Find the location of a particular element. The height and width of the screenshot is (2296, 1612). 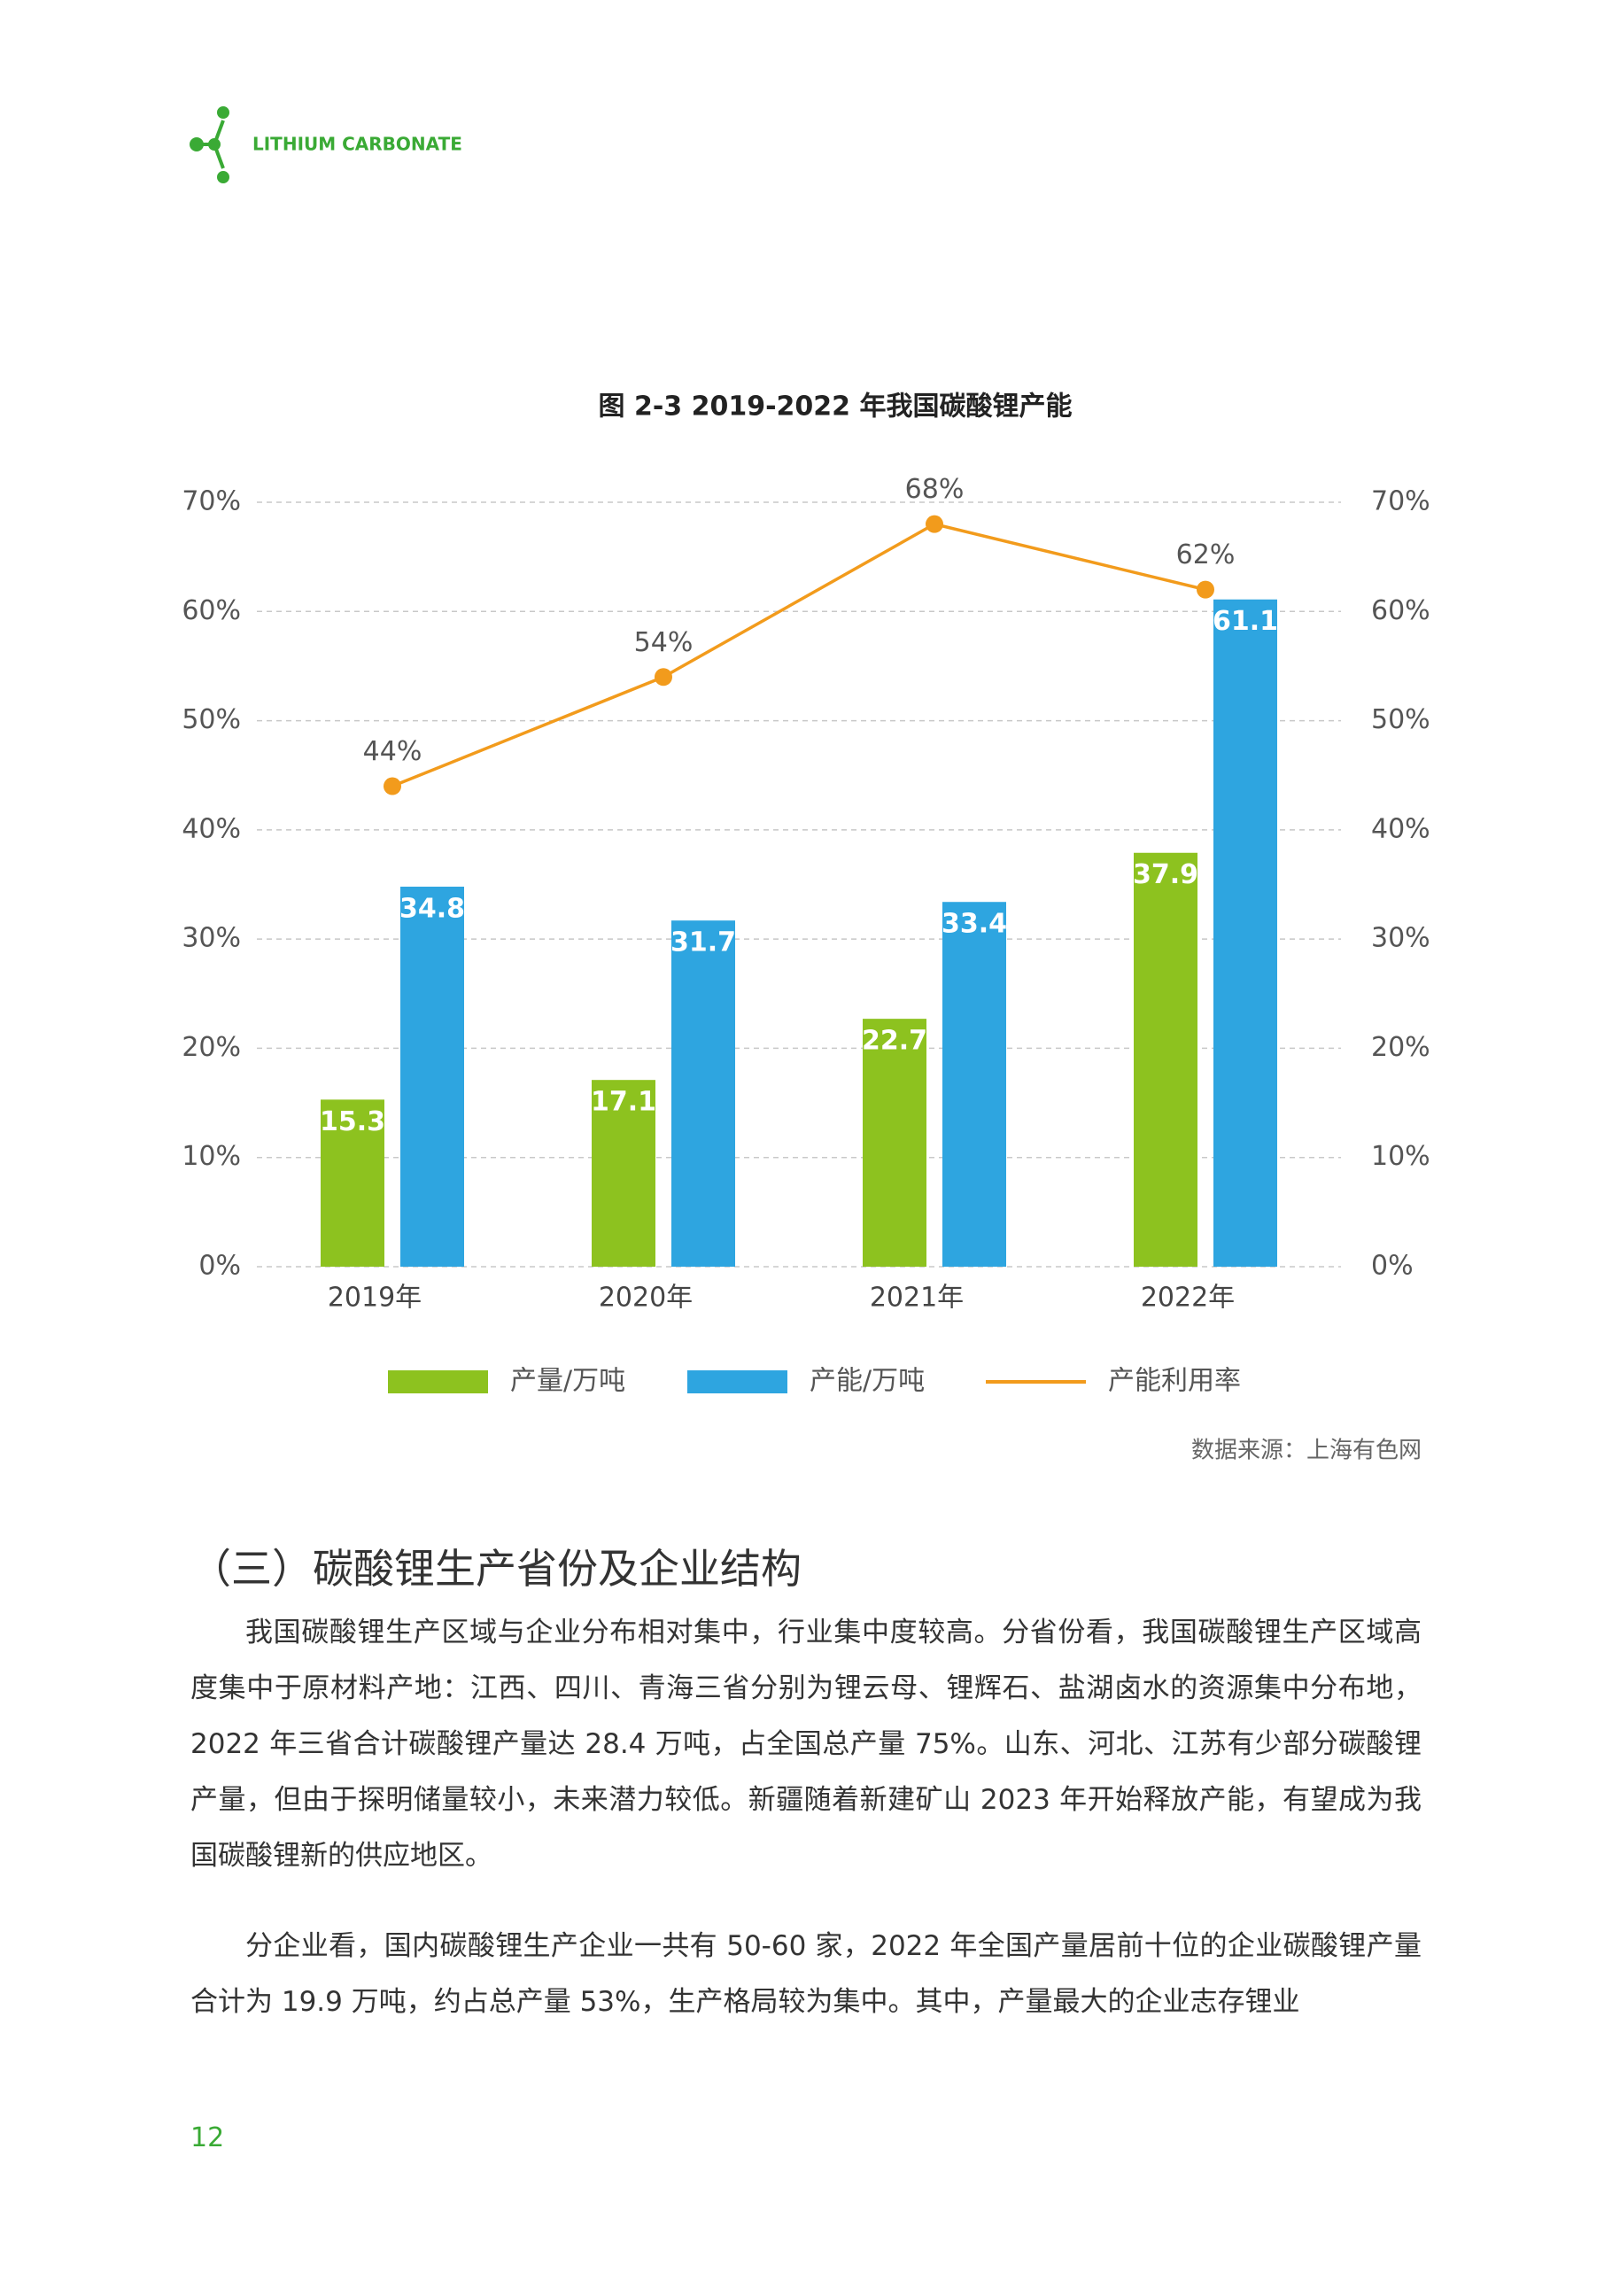

y2-tick-label: 30% is located at coordinates (1401, 939).